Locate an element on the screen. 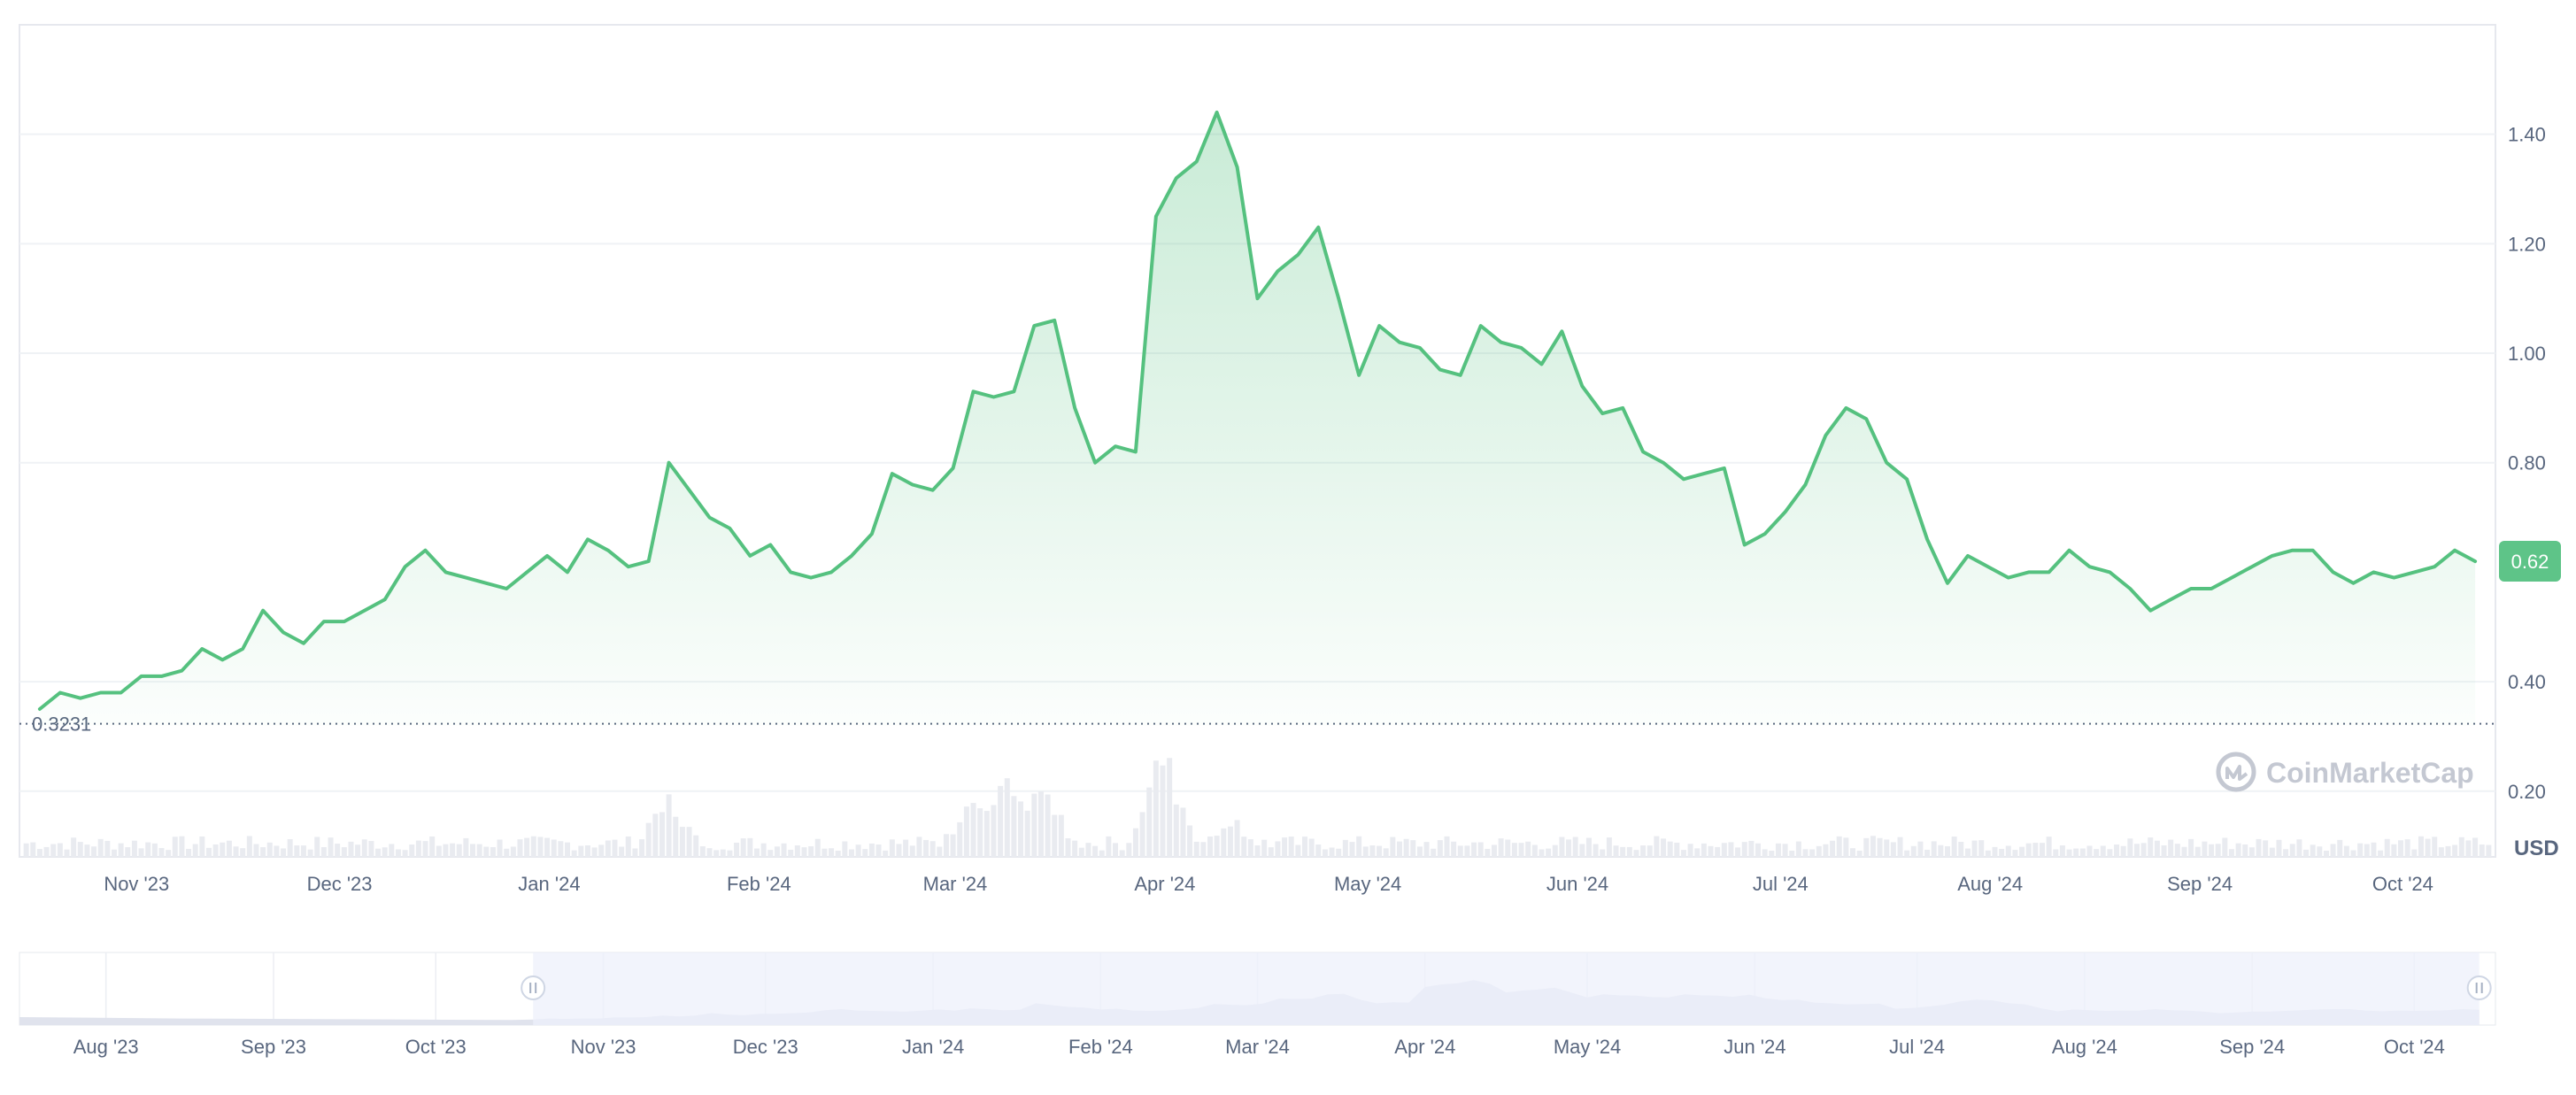 This screenshot has width=2576, height=1095. x-tick-label: Sep '24 is located at coordinates (2200, 884).